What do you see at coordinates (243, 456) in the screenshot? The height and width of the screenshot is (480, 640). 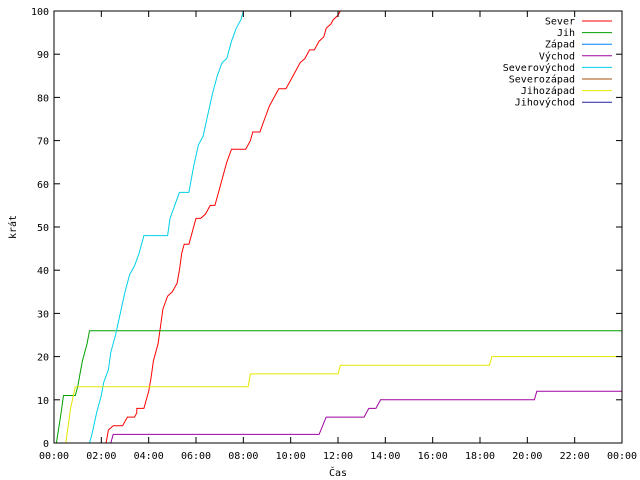 I see `x-tick-label: 08:00` at bounding box center [243, 456].